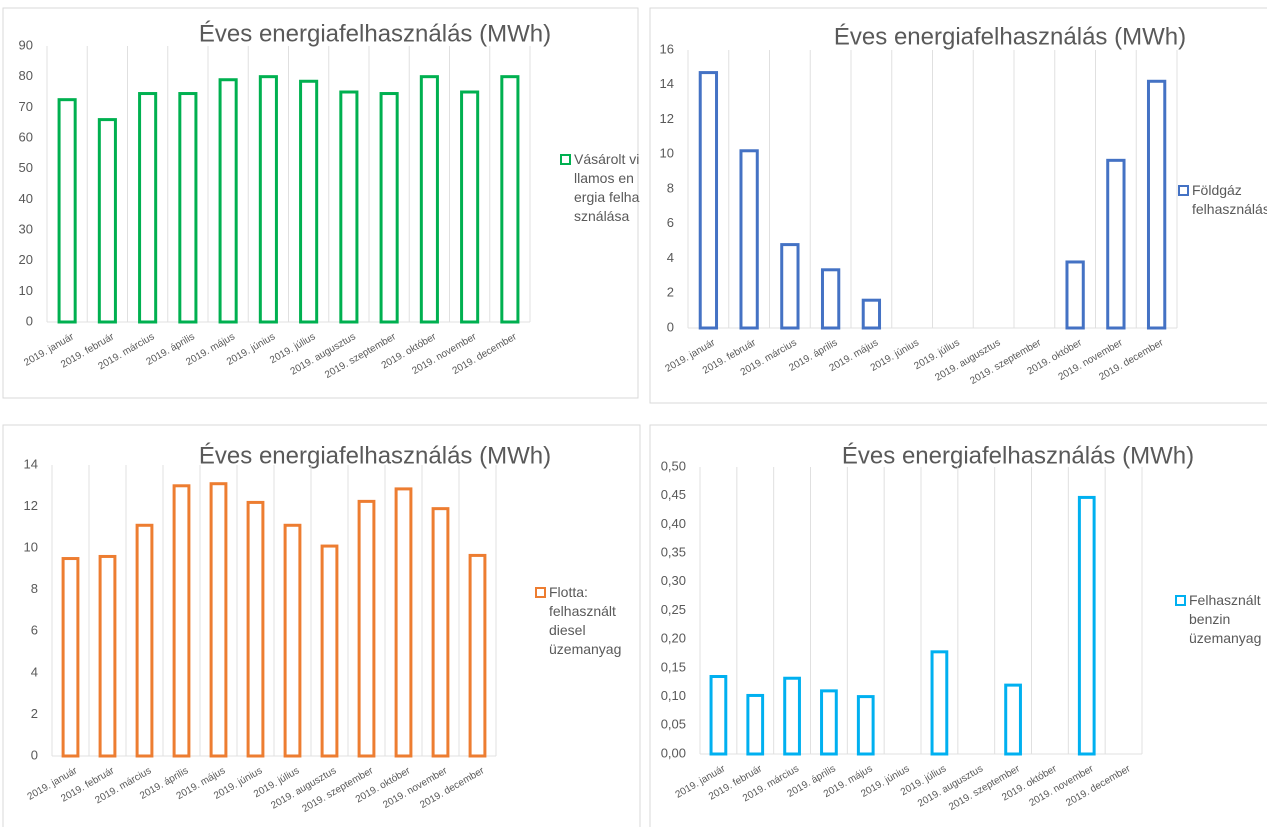  What do you see at coordinates (1229, 199) in the screenshot?
I see `legend-label: Földgáz felhasználás` at bounding box center [1229, 199].